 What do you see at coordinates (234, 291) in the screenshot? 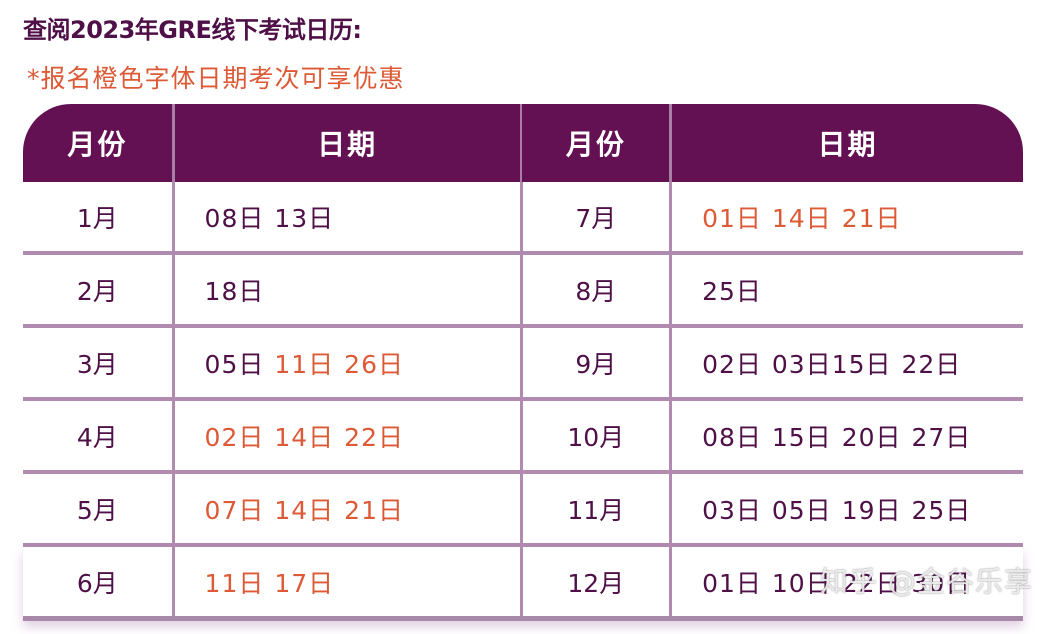
I see `exam-date: 18日` at bounding box center [234, 291].